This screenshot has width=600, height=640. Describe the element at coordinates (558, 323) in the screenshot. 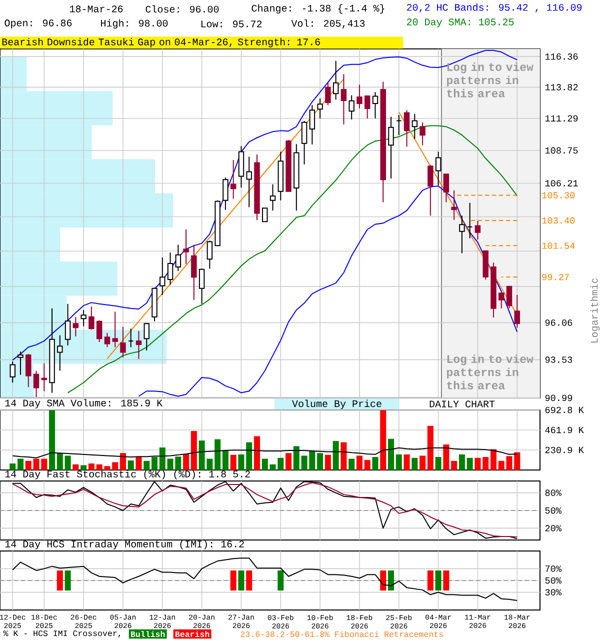

I see `y-tick-label: 96.06` at that location.